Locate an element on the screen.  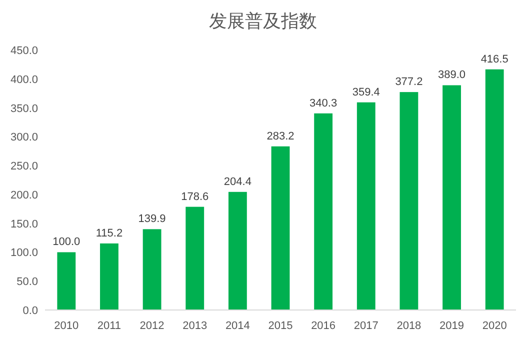
data-label: 115.2 is located at coordinates (109, 233).